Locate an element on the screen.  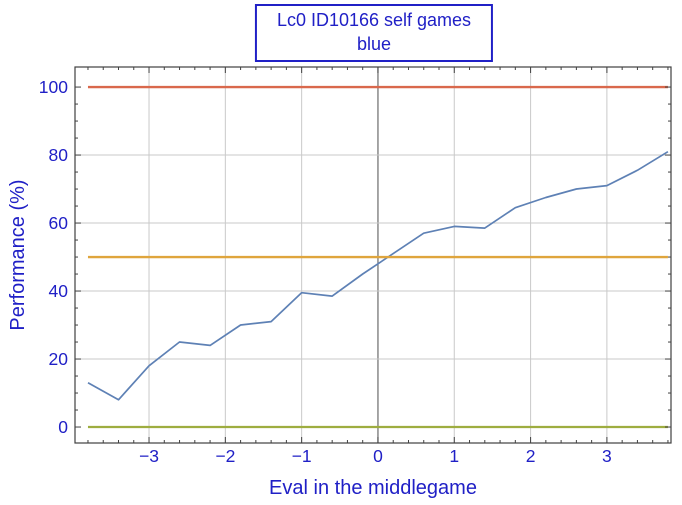
x-tick-label: 3 is located at coordinates (607, 456).